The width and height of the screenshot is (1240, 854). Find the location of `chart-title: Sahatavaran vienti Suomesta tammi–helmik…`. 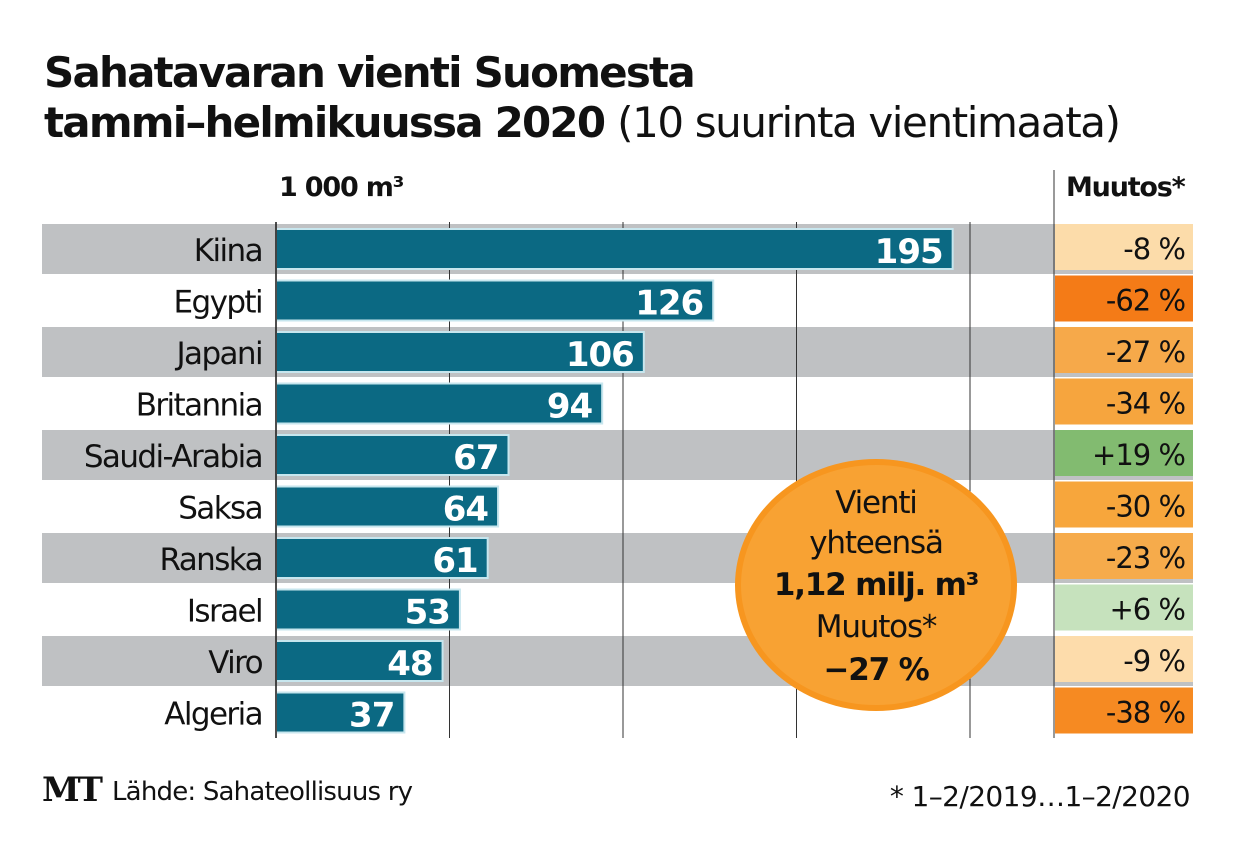

chart-title: Sahatavaran vienti Suomesta tammi–helmik… is located at coordinates (582, 98).